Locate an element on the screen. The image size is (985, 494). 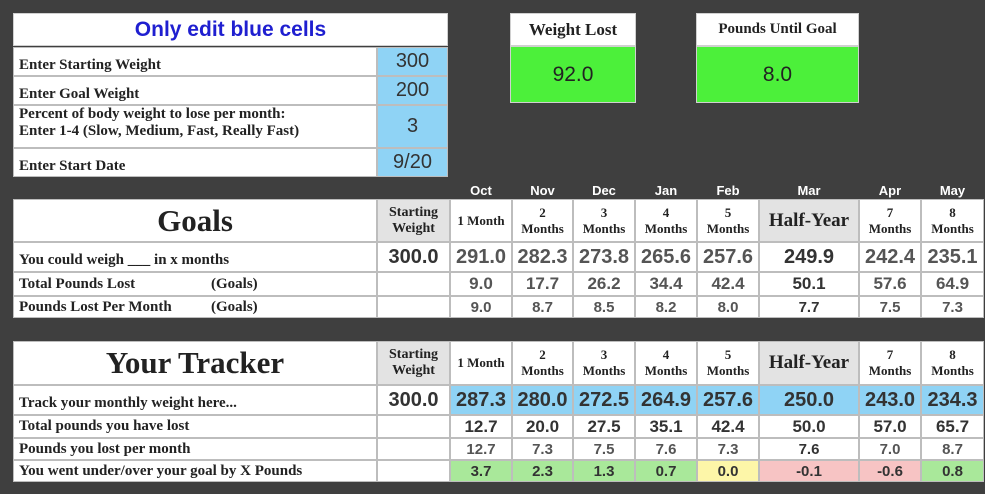
goals-per-month-cell: 8.0 is located at coordinates (728, 307).